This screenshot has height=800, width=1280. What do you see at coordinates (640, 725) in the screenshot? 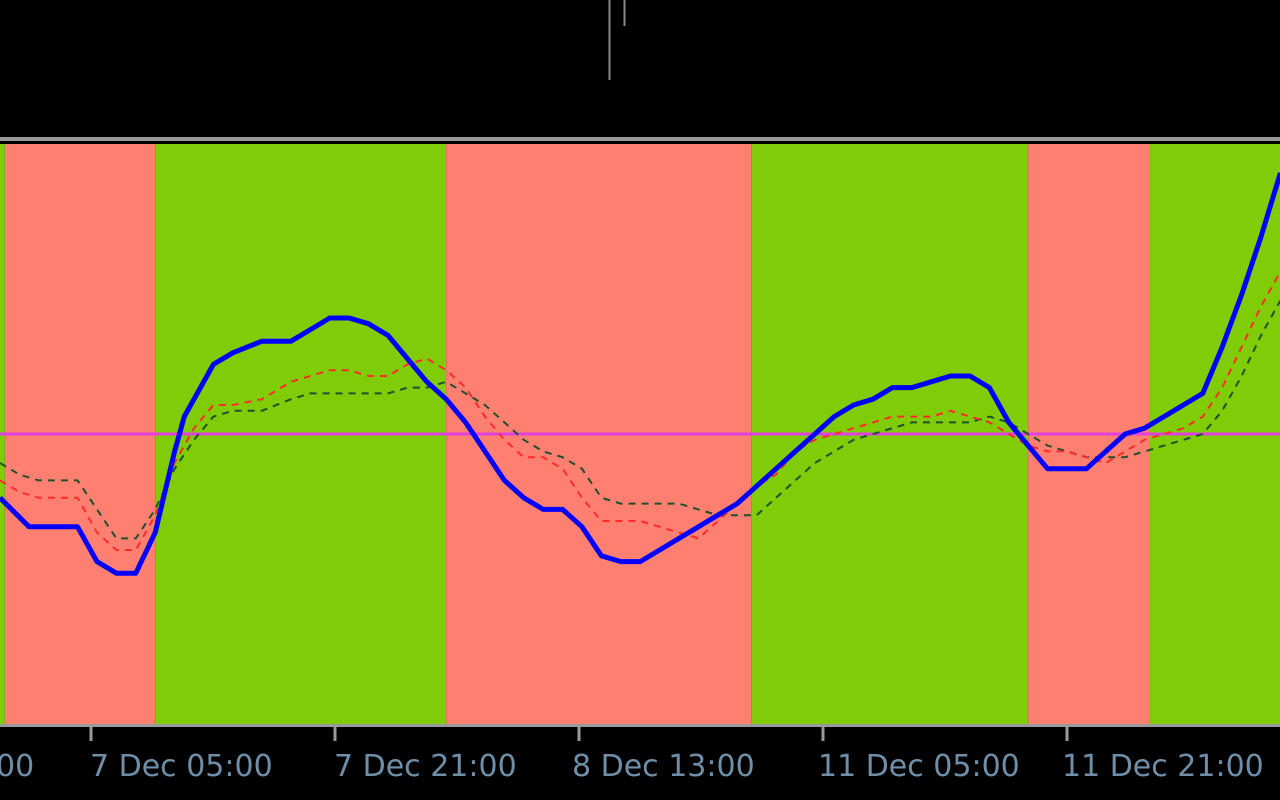
I see `time-axis-line` at bounding box center [640, 725].